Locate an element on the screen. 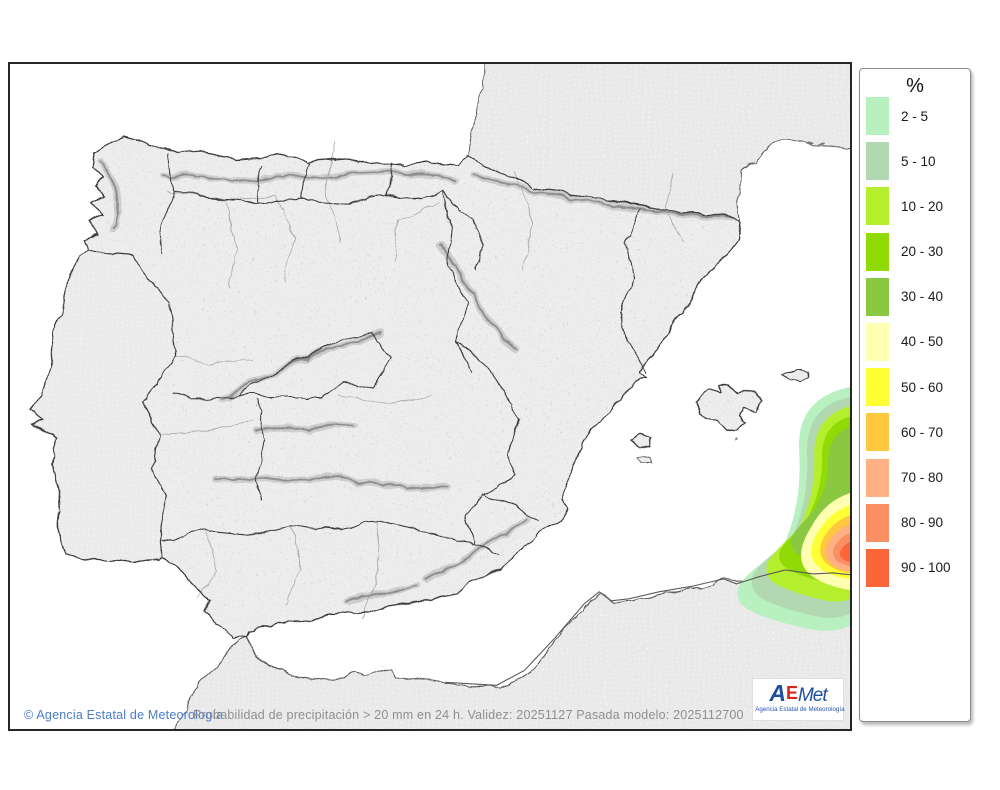  legend-item-30-40: 30 - 40 is located at coordinates (918, 296).